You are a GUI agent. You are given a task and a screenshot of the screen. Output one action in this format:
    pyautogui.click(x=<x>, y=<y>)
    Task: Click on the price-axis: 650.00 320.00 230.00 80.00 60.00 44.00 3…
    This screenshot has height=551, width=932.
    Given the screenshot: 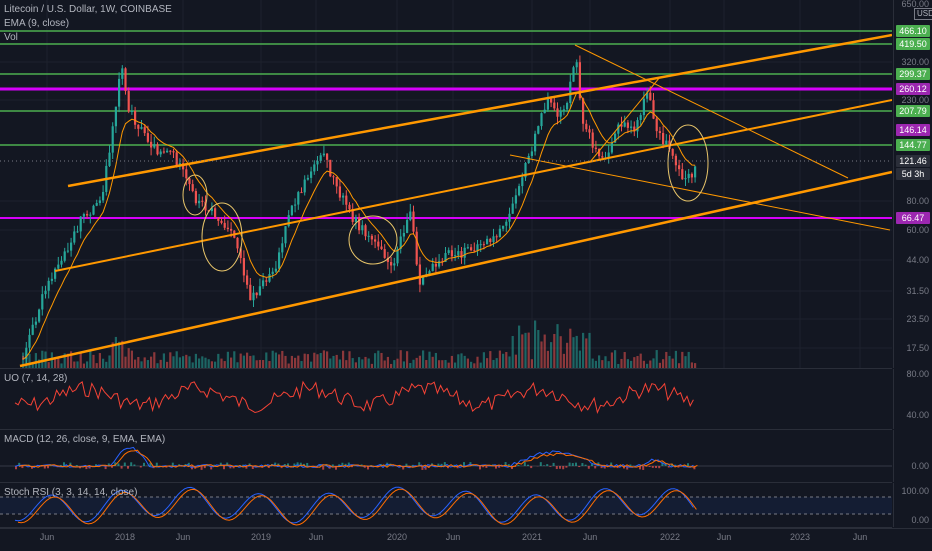 What is the action you would take?
    pyautogui.click(x=912, y=184)
    